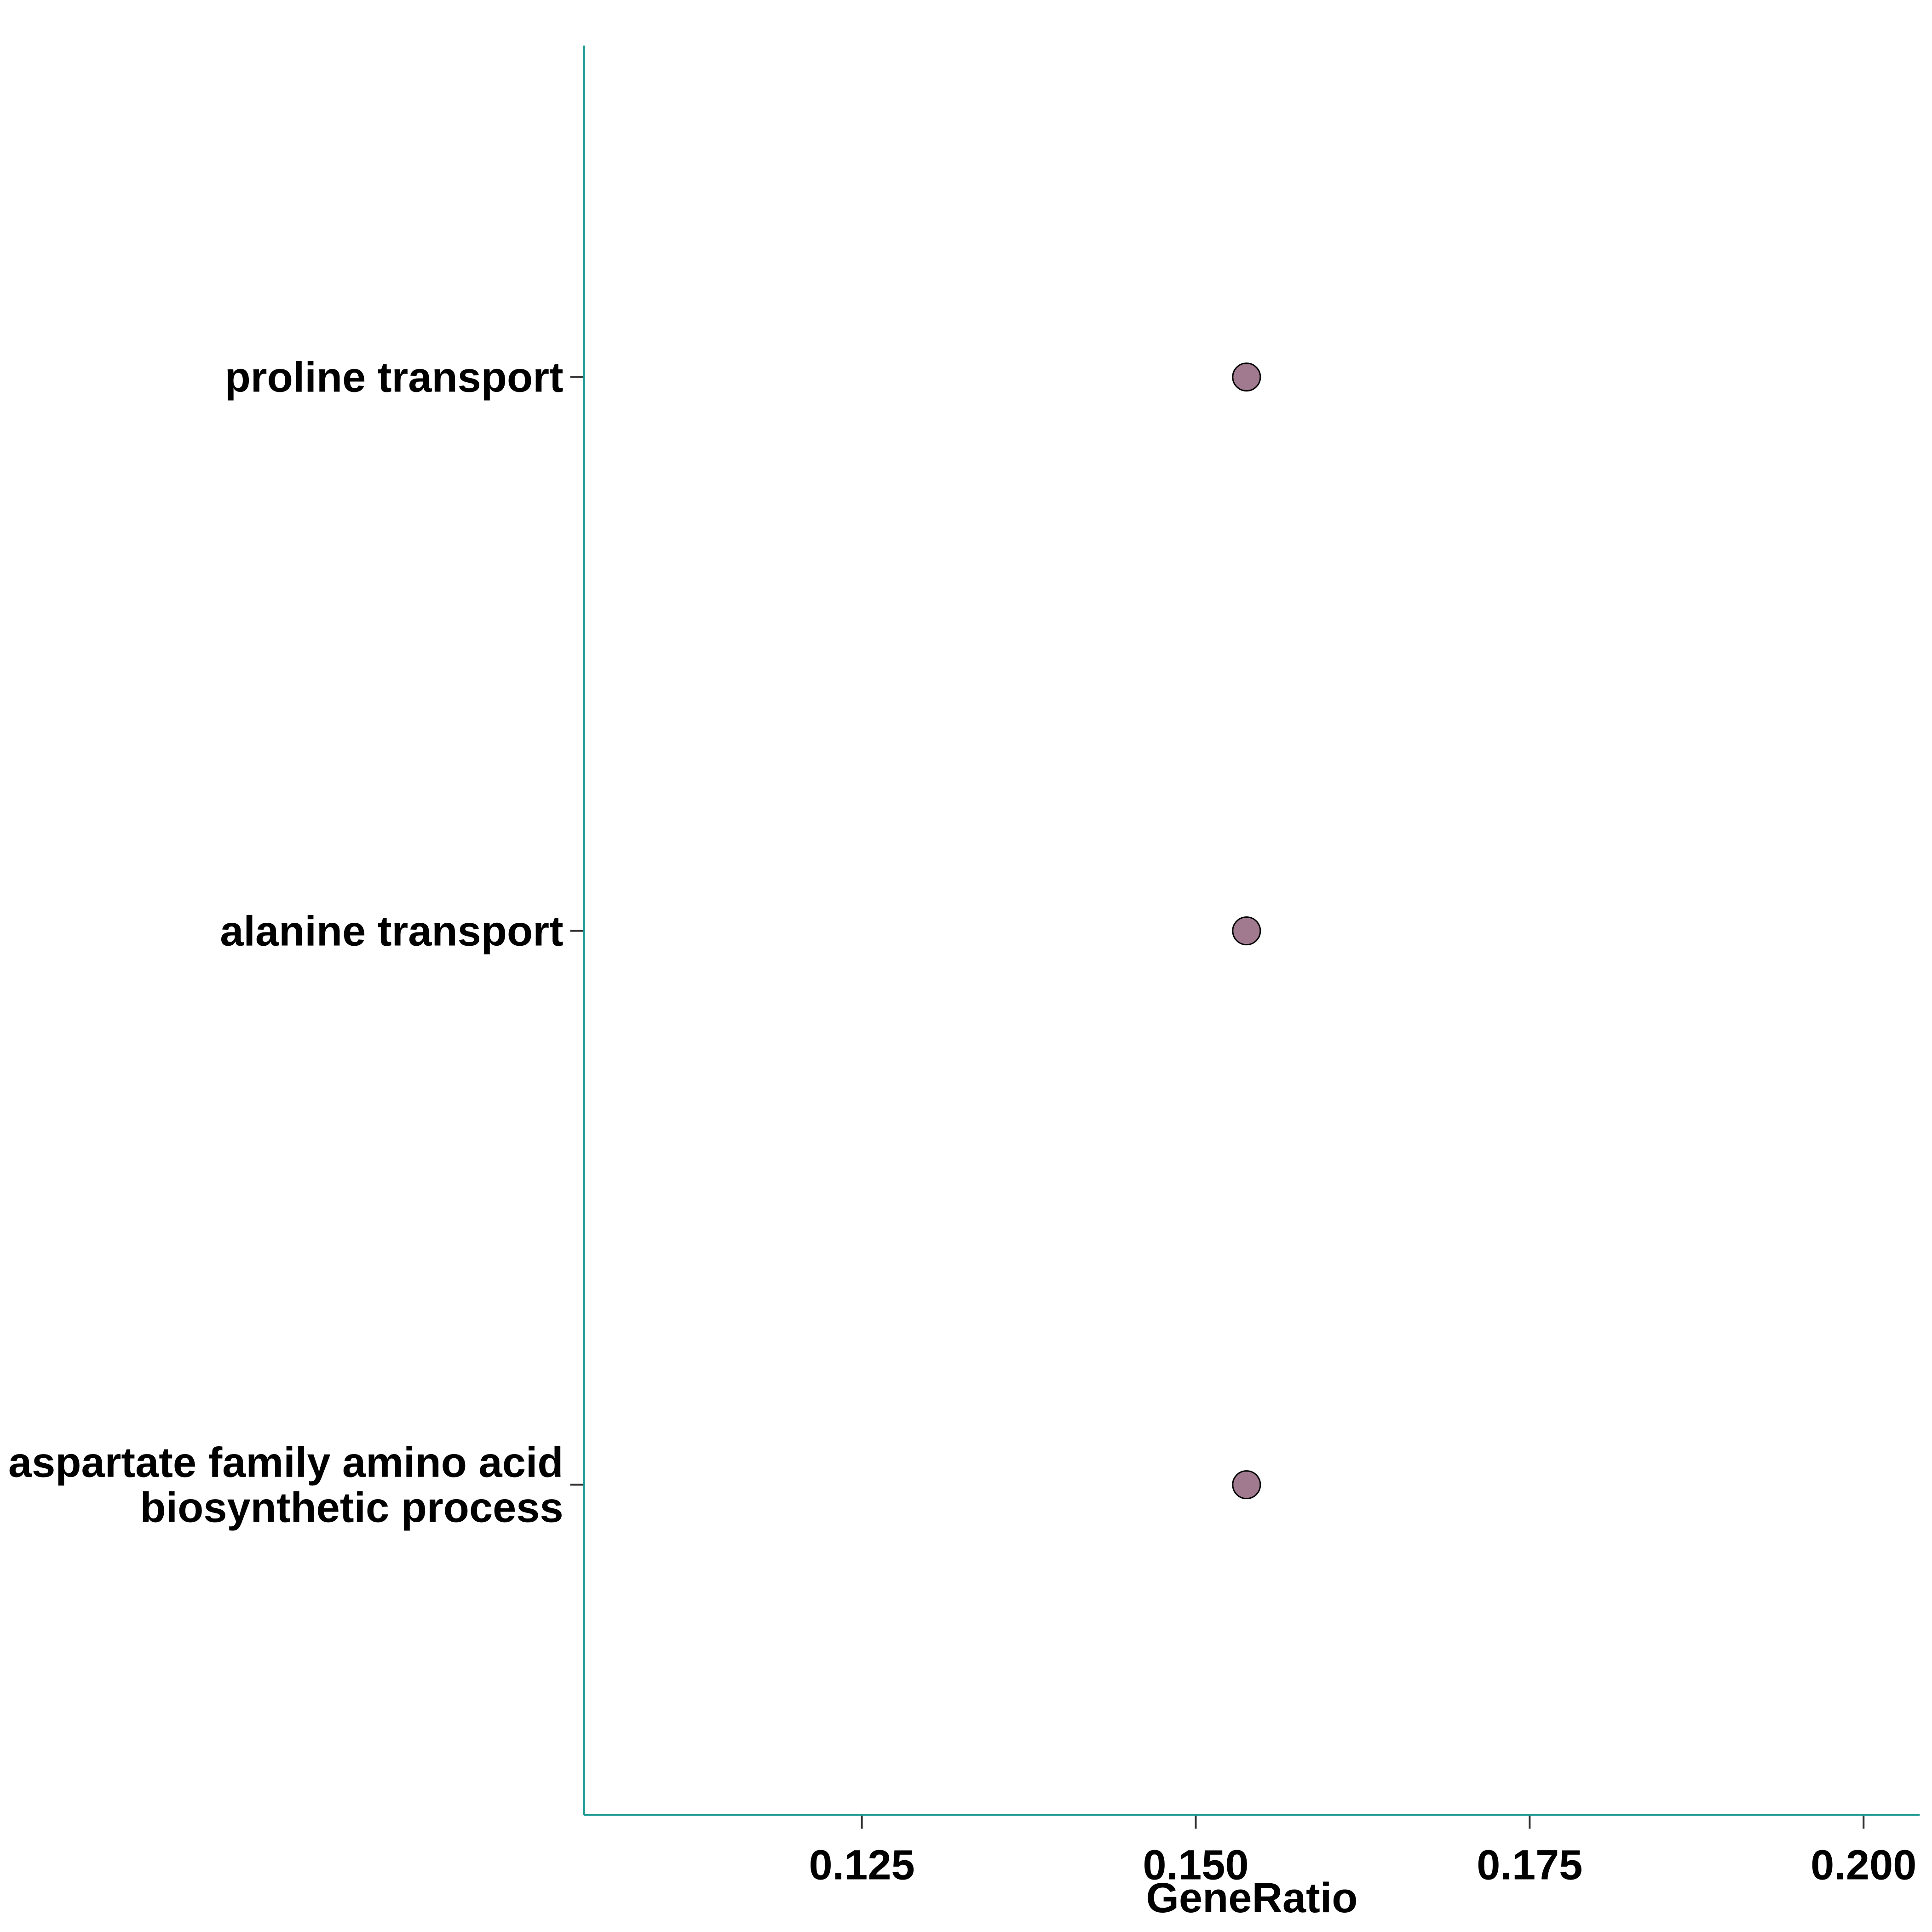 The width and height of the screenshot is (1932, 1932). I want to click on x-ticks, so click(1363, 1822).